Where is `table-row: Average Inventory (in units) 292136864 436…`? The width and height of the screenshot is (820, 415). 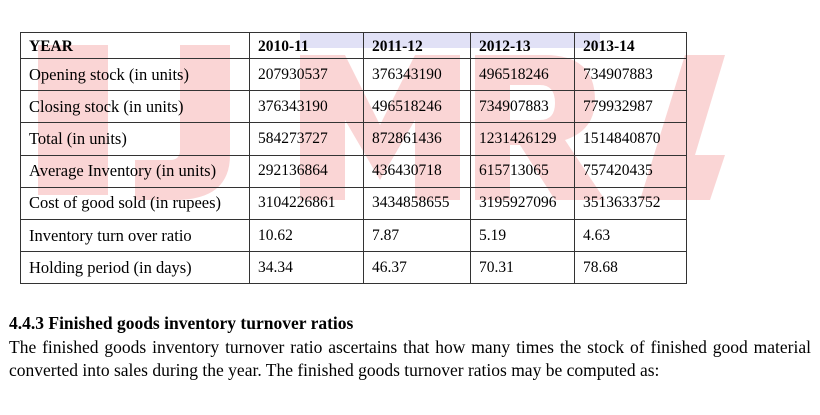
table-row: Average Inventory (in units) 292136864 436… is located at coordinates (353, 171).